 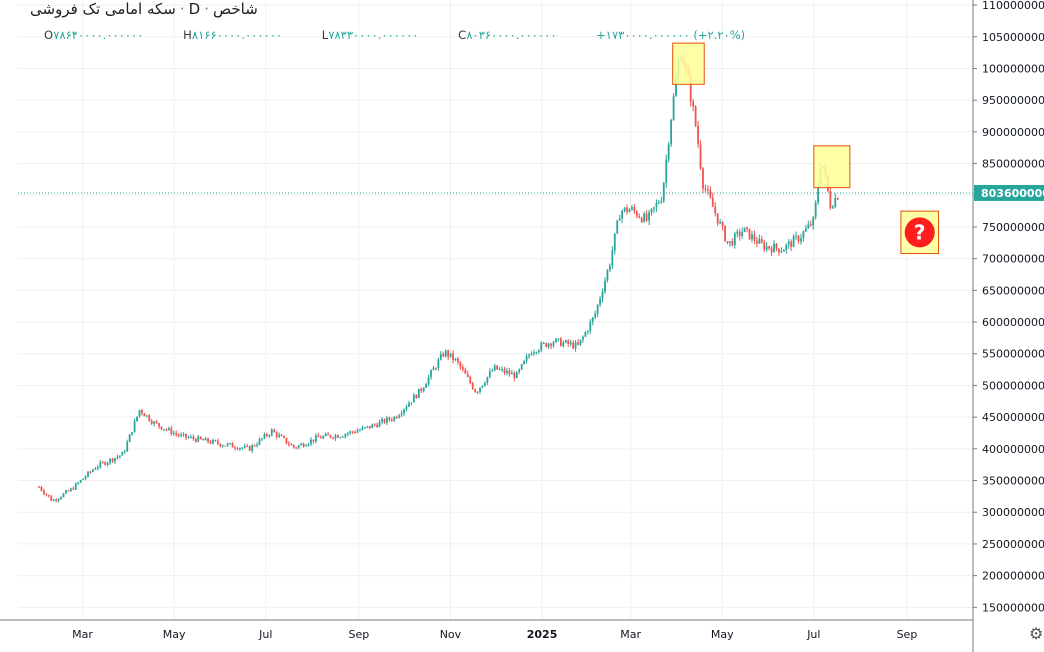 What do you see at coordinates (1013, 132) in the screenshot?
I see `y-tick-label: 900000000` at bounding box center [1013, 132].